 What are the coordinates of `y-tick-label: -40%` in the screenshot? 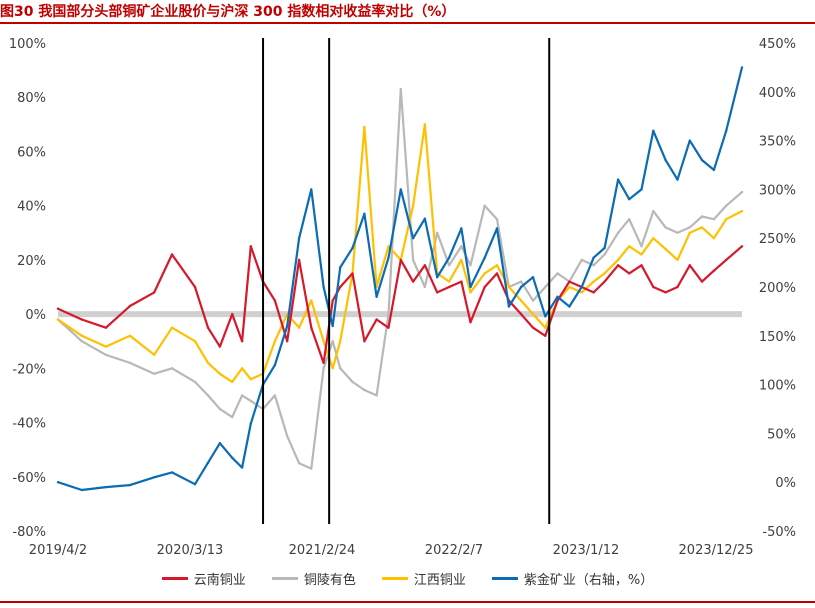 It's located at (29, 424).